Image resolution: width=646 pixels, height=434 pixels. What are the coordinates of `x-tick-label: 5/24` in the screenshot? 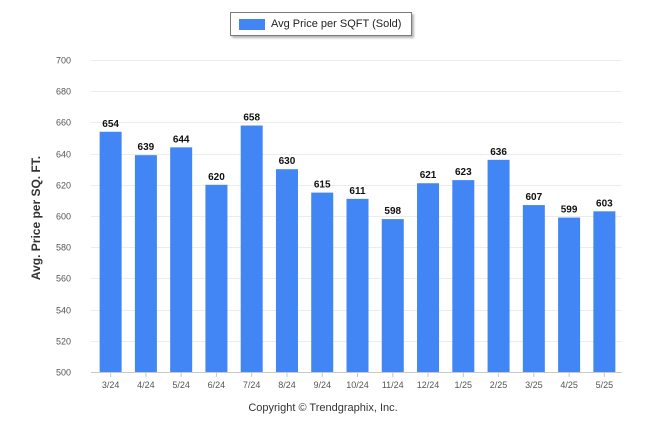 It's located at (181, 385).